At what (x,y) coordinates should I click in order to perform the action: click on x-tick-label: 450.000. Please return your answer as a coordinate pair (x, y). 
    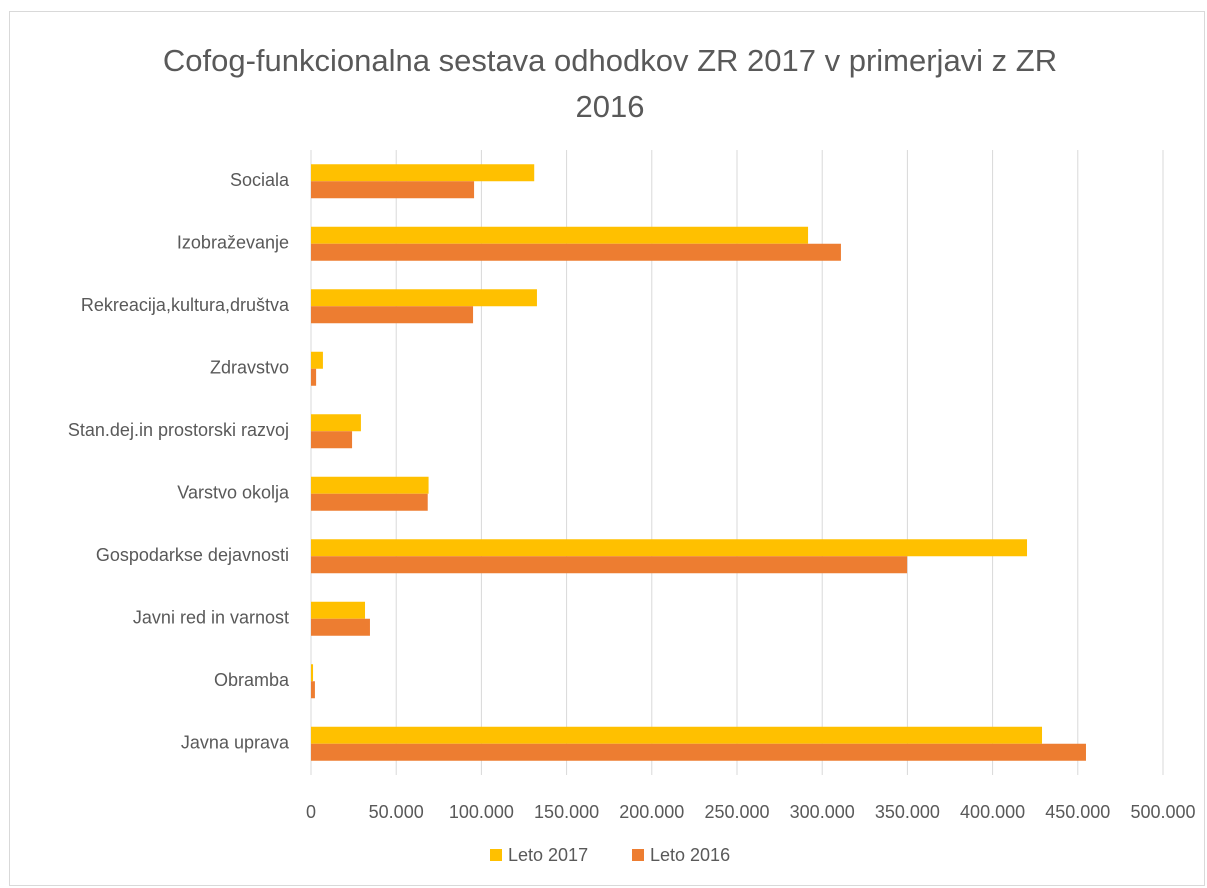
    Looking at the image, I should click on (1077, 812).